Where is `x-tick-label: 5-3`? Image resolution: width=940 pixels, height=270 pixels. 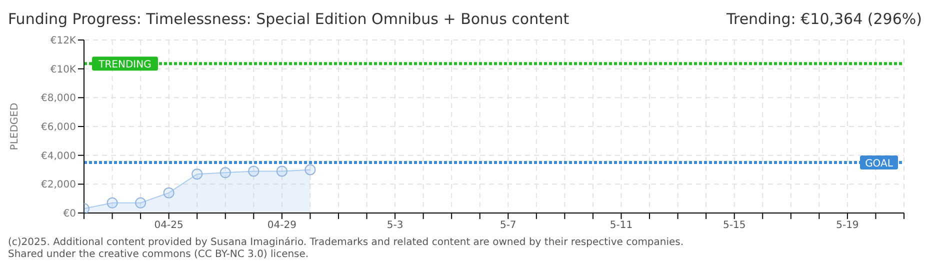
x-tick-label: 5-3 is located at coordinates (395, 226).